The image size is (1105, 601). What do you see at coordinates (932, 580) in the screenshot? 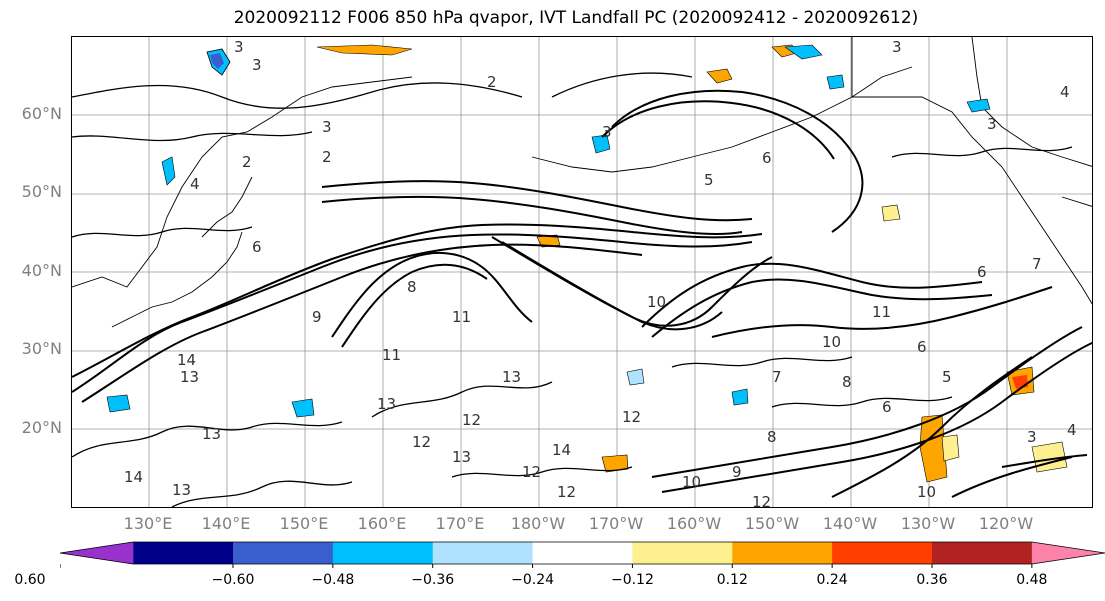
I see `colorbar-tick-label: 0.36` at bounding box center [932, 580].